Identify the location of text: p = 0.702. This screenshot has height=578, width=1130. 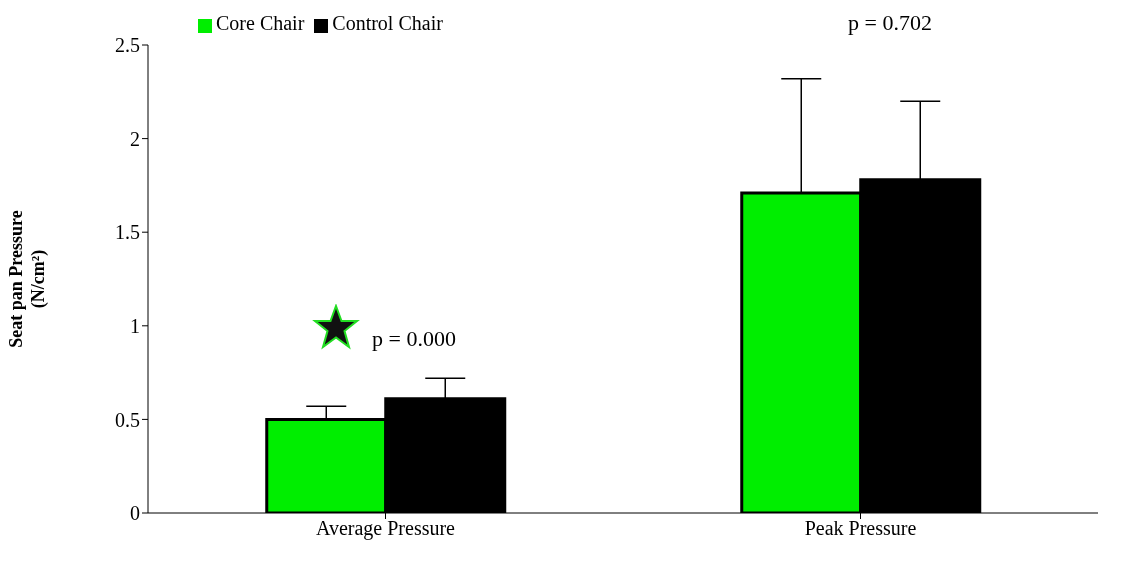
(890, 23).